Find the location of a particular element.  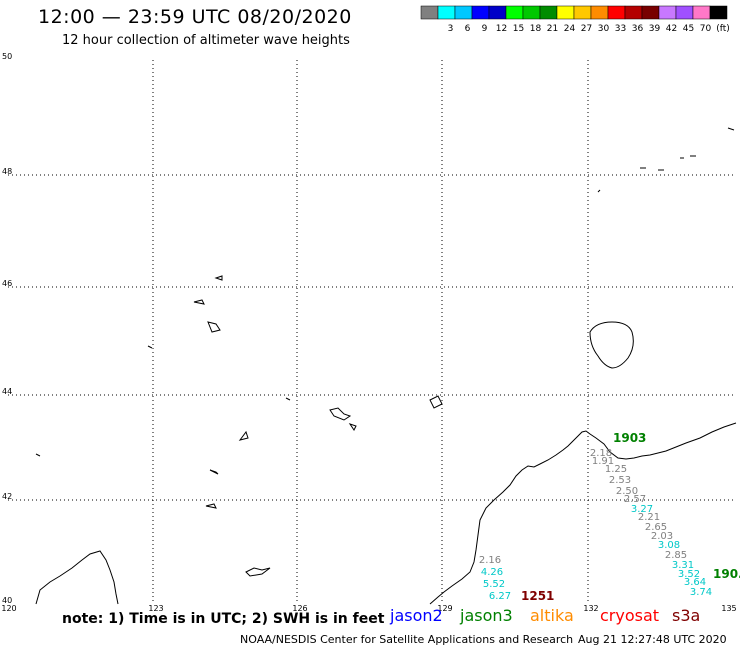

latitude-label: 50 is located at coordinates (7, 56).